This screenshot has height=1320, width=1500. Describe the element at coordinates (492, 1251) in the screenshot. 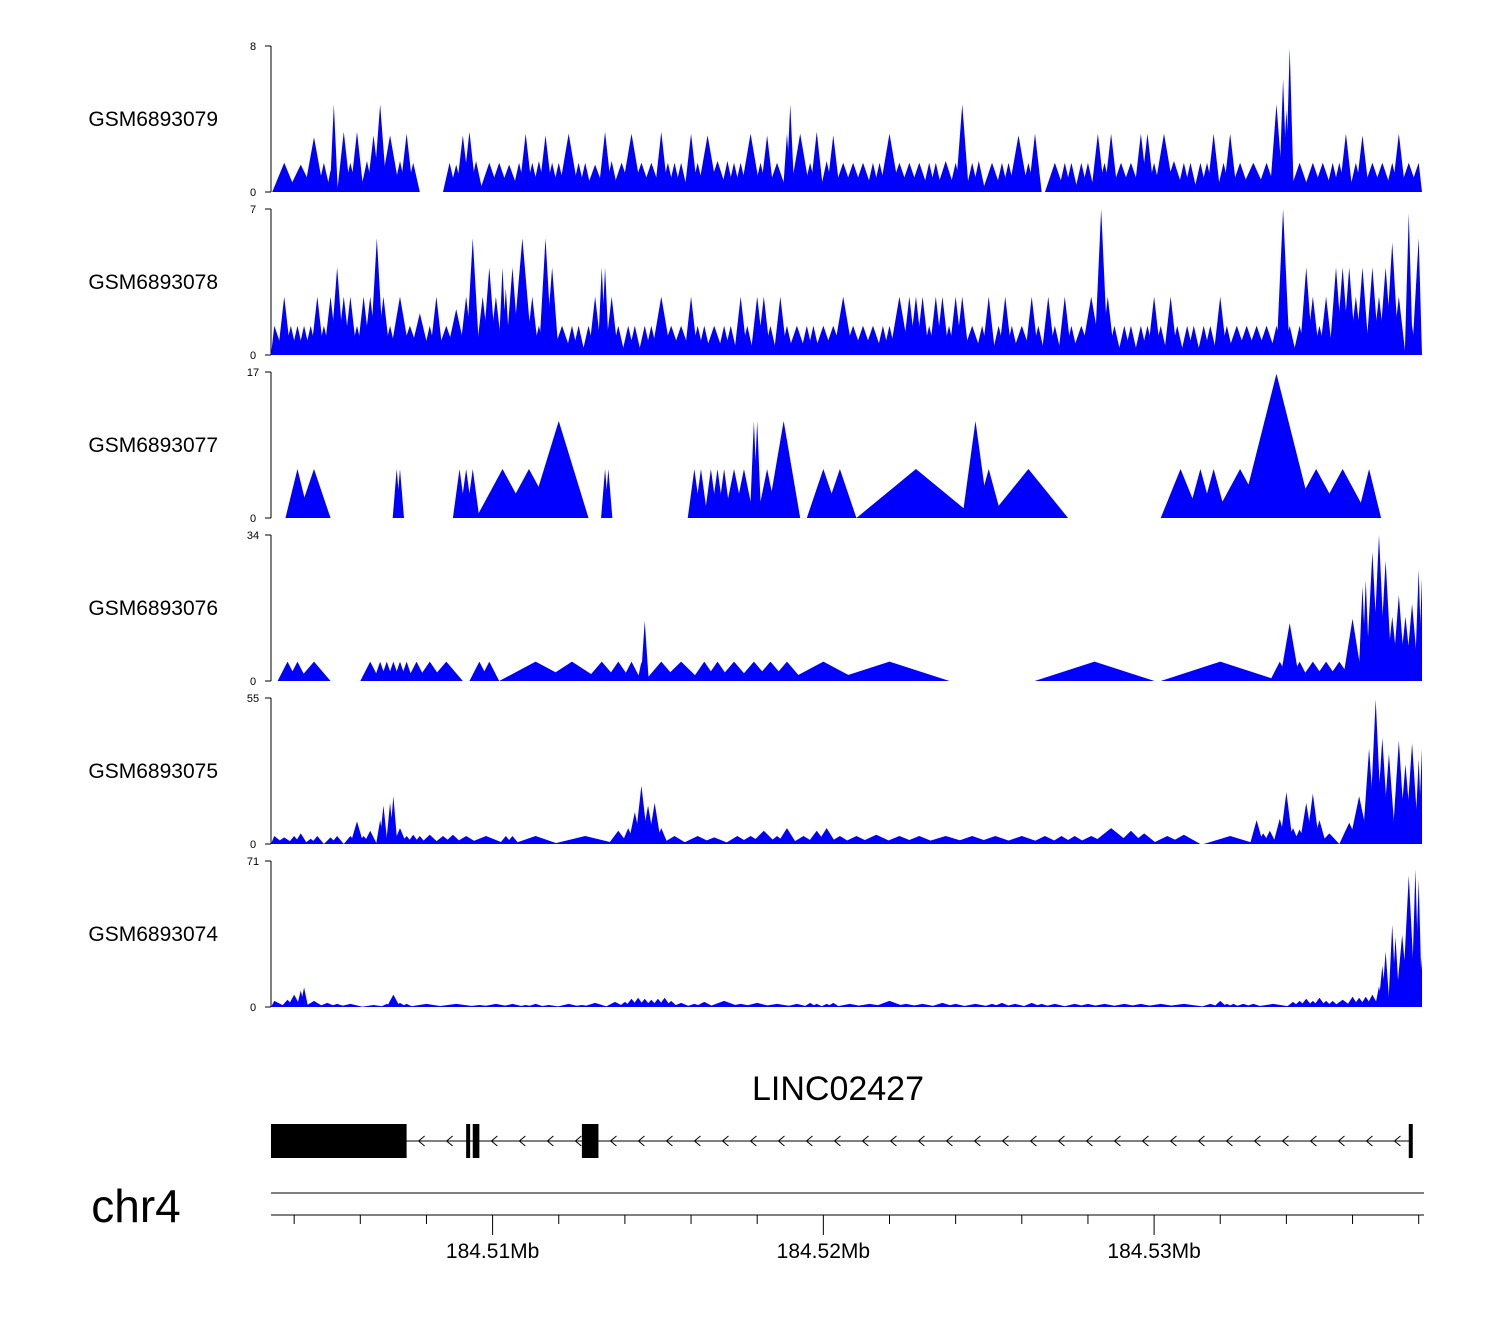

I see `axis-tick-label: 184.51Mb` at that location.